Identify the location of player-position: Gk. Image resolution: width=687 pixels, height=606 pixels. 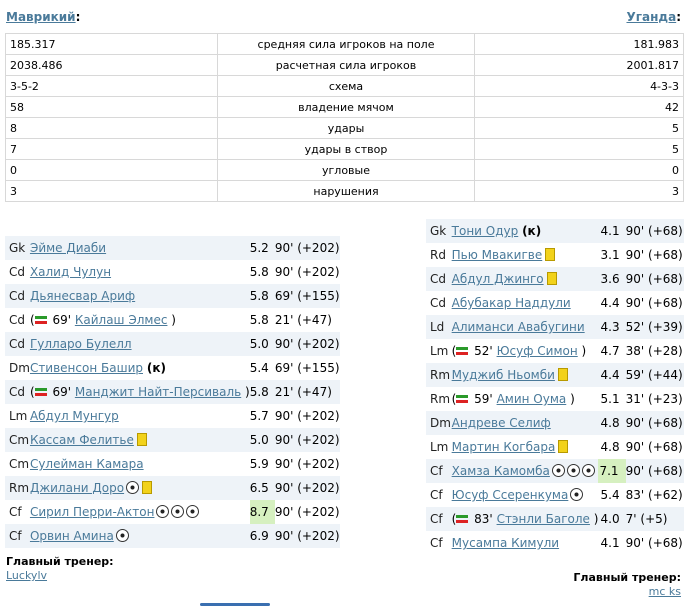
(17, 248).